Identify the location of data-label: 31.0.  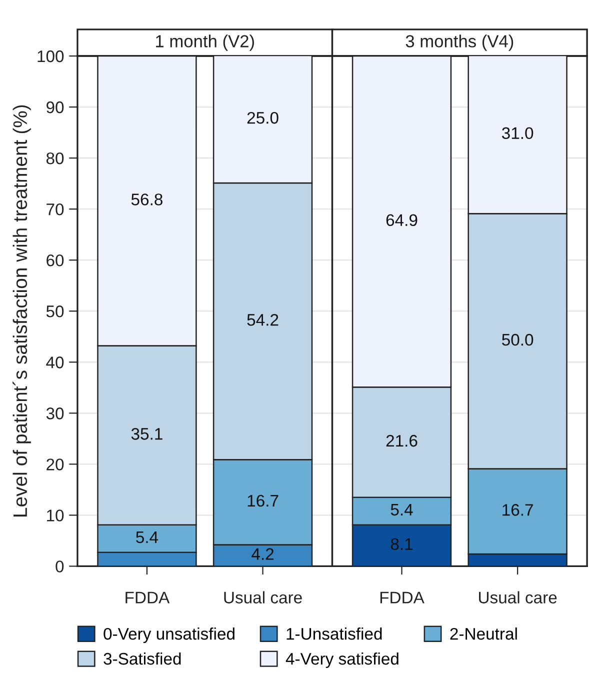
(518, 133).